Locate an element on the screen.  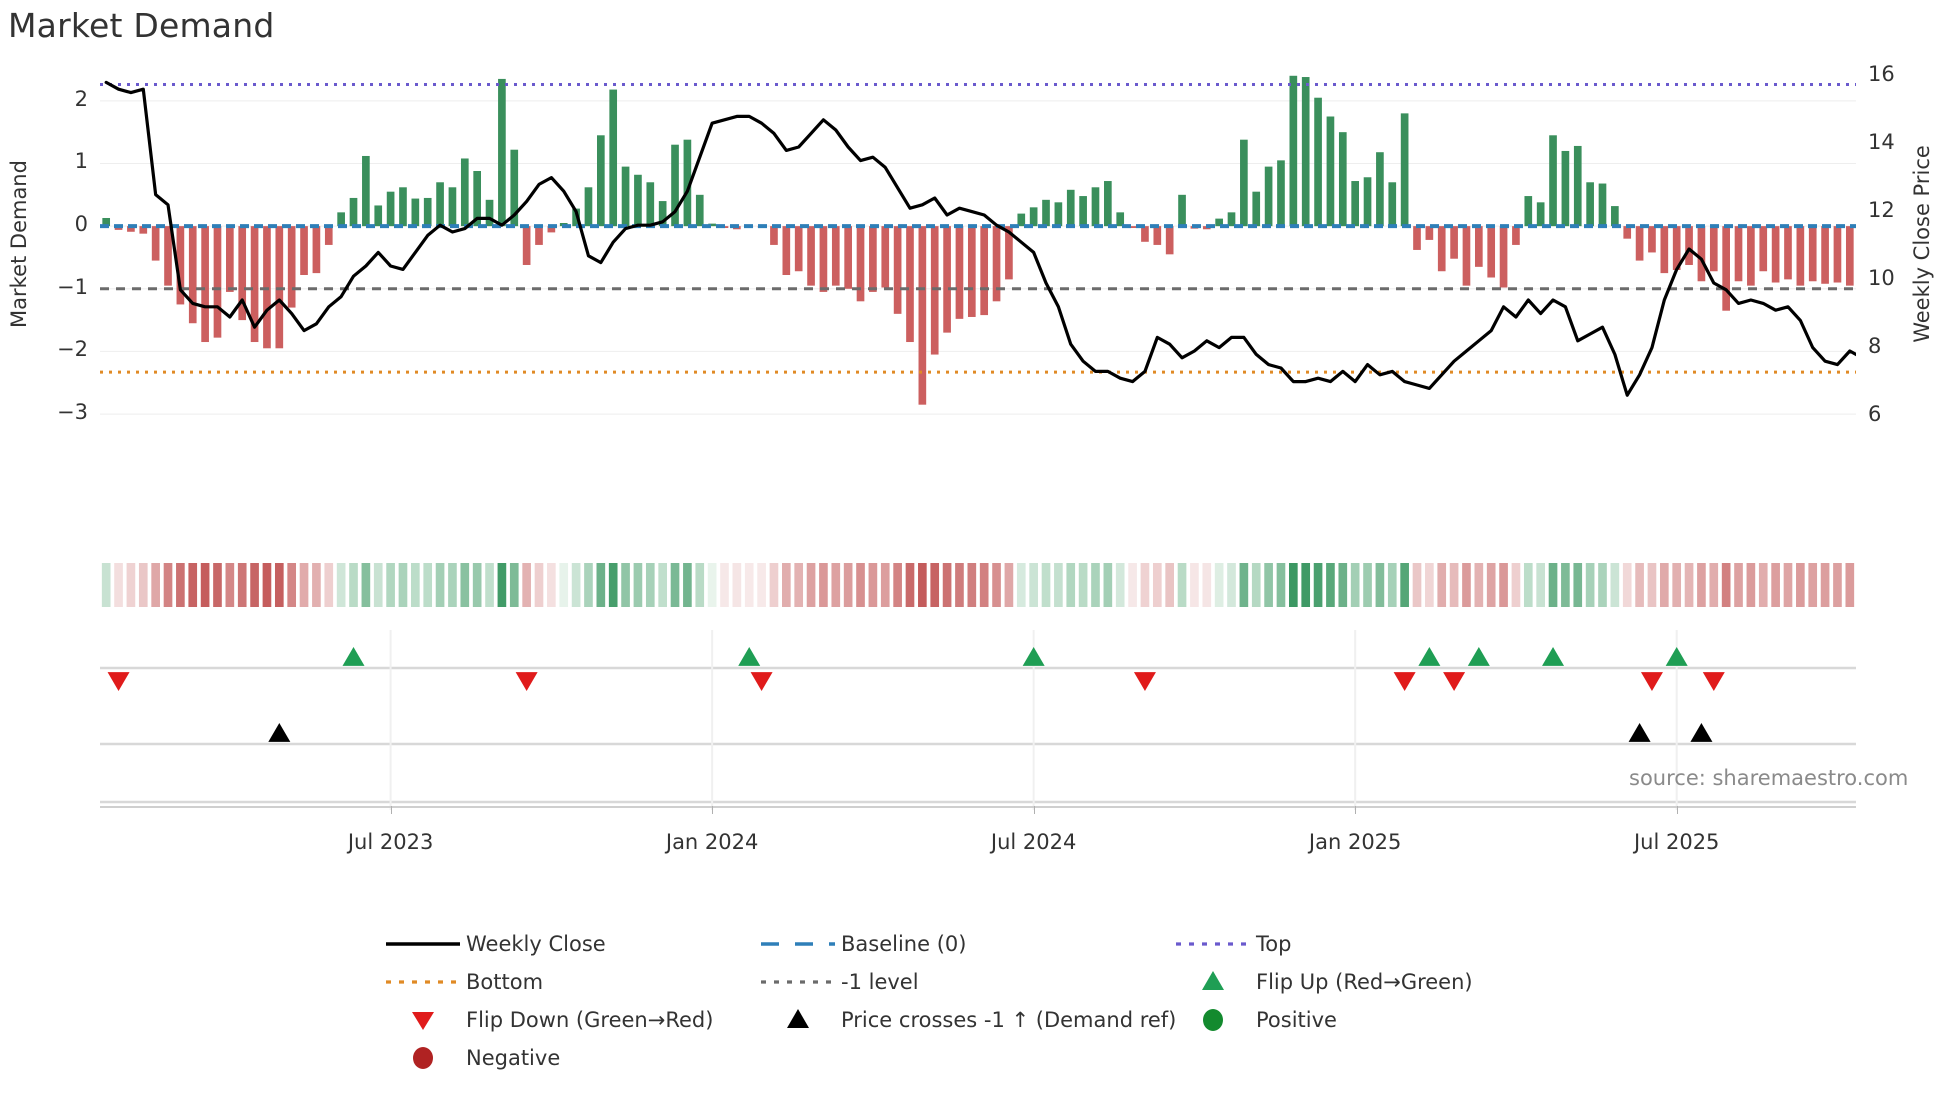
signal-marker-panel is located at coordinates (978, 720).